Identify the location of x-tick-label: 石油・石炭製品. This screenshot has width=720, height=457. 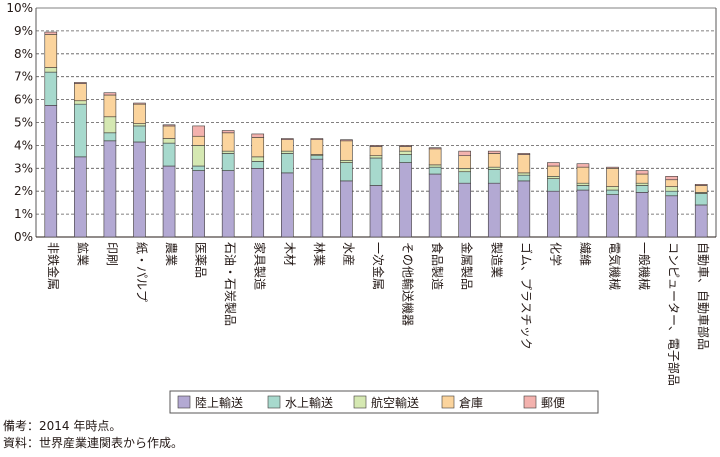
(230, 284).